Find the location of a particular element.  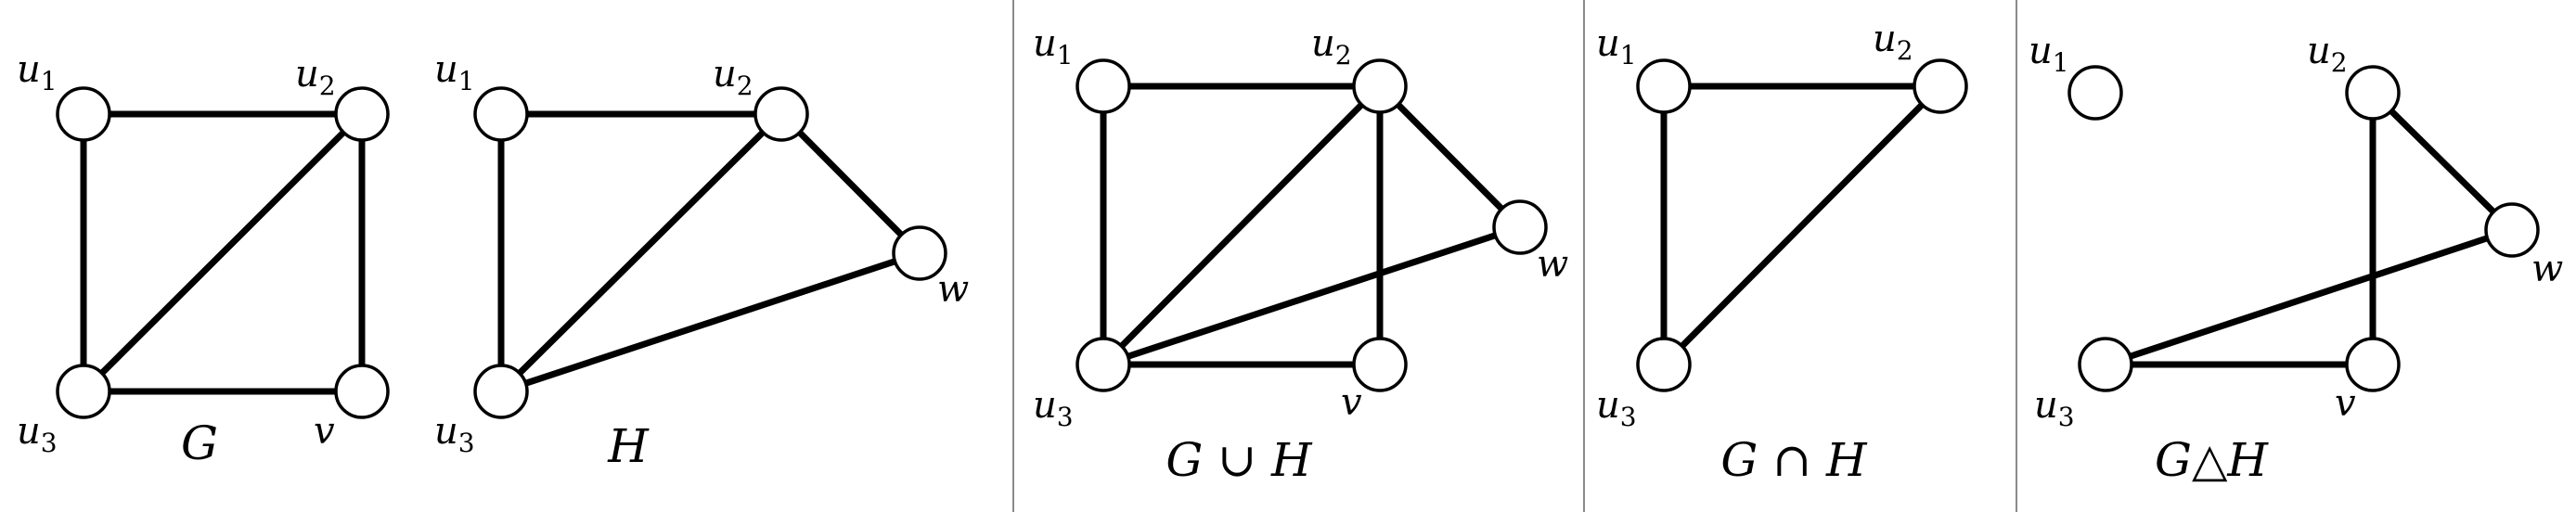

panel-intersection: u1 u2 u3 G ∩ H is located at coordinates (1782, 252).